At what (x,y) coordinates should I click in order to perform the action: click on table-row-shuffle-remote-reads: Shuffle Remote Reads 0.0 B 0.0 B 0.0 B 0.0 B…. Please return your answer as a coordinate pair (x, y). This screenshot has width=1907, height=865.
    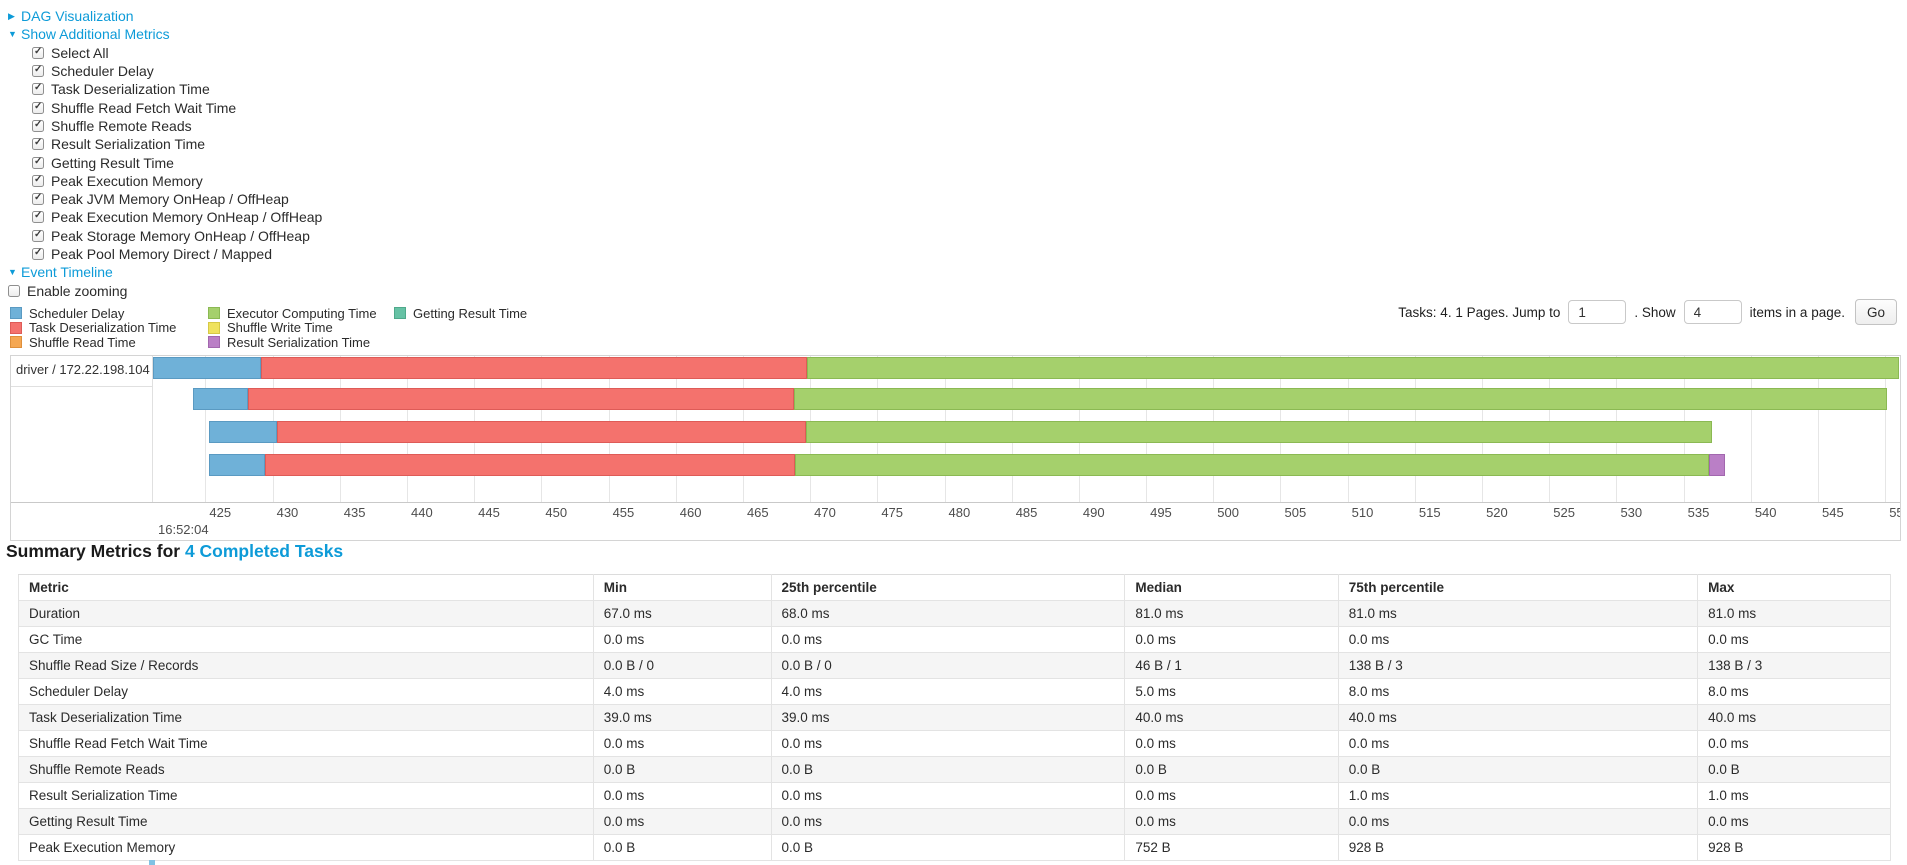
    Looking at the image, I should click on (954, 769).